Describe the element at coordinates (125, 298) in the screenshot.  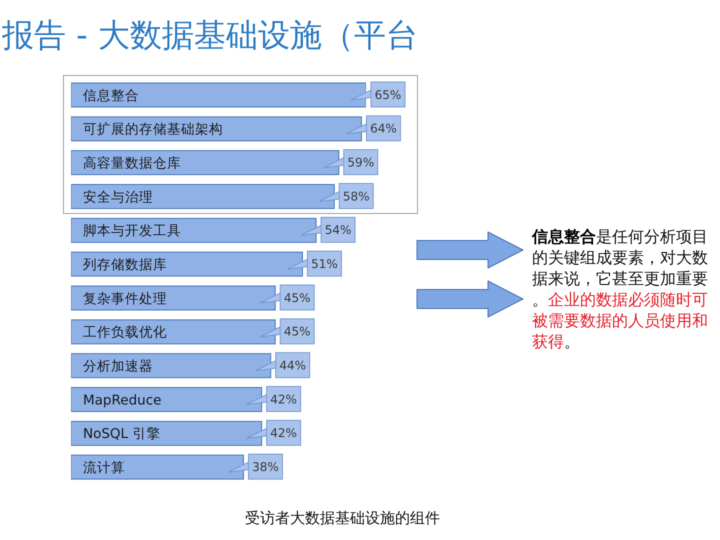
I see `y-tick-label: 复杂事件处理` at that location.